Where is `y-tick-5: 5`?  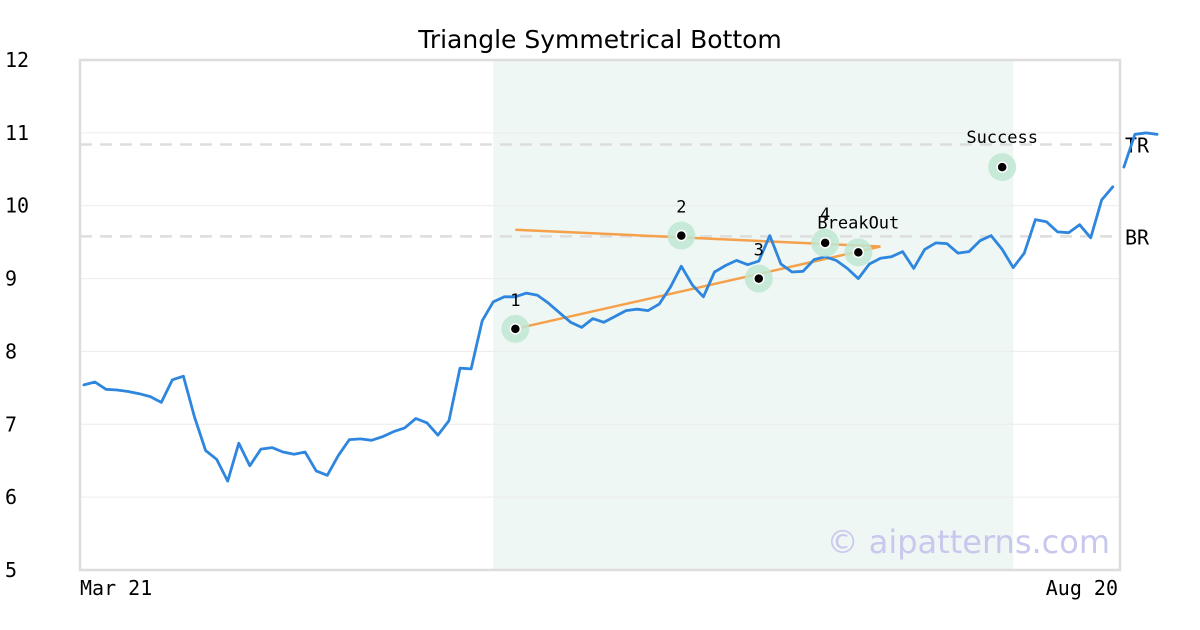 y-tick-5: 5 is located at coordinates (11, 570).